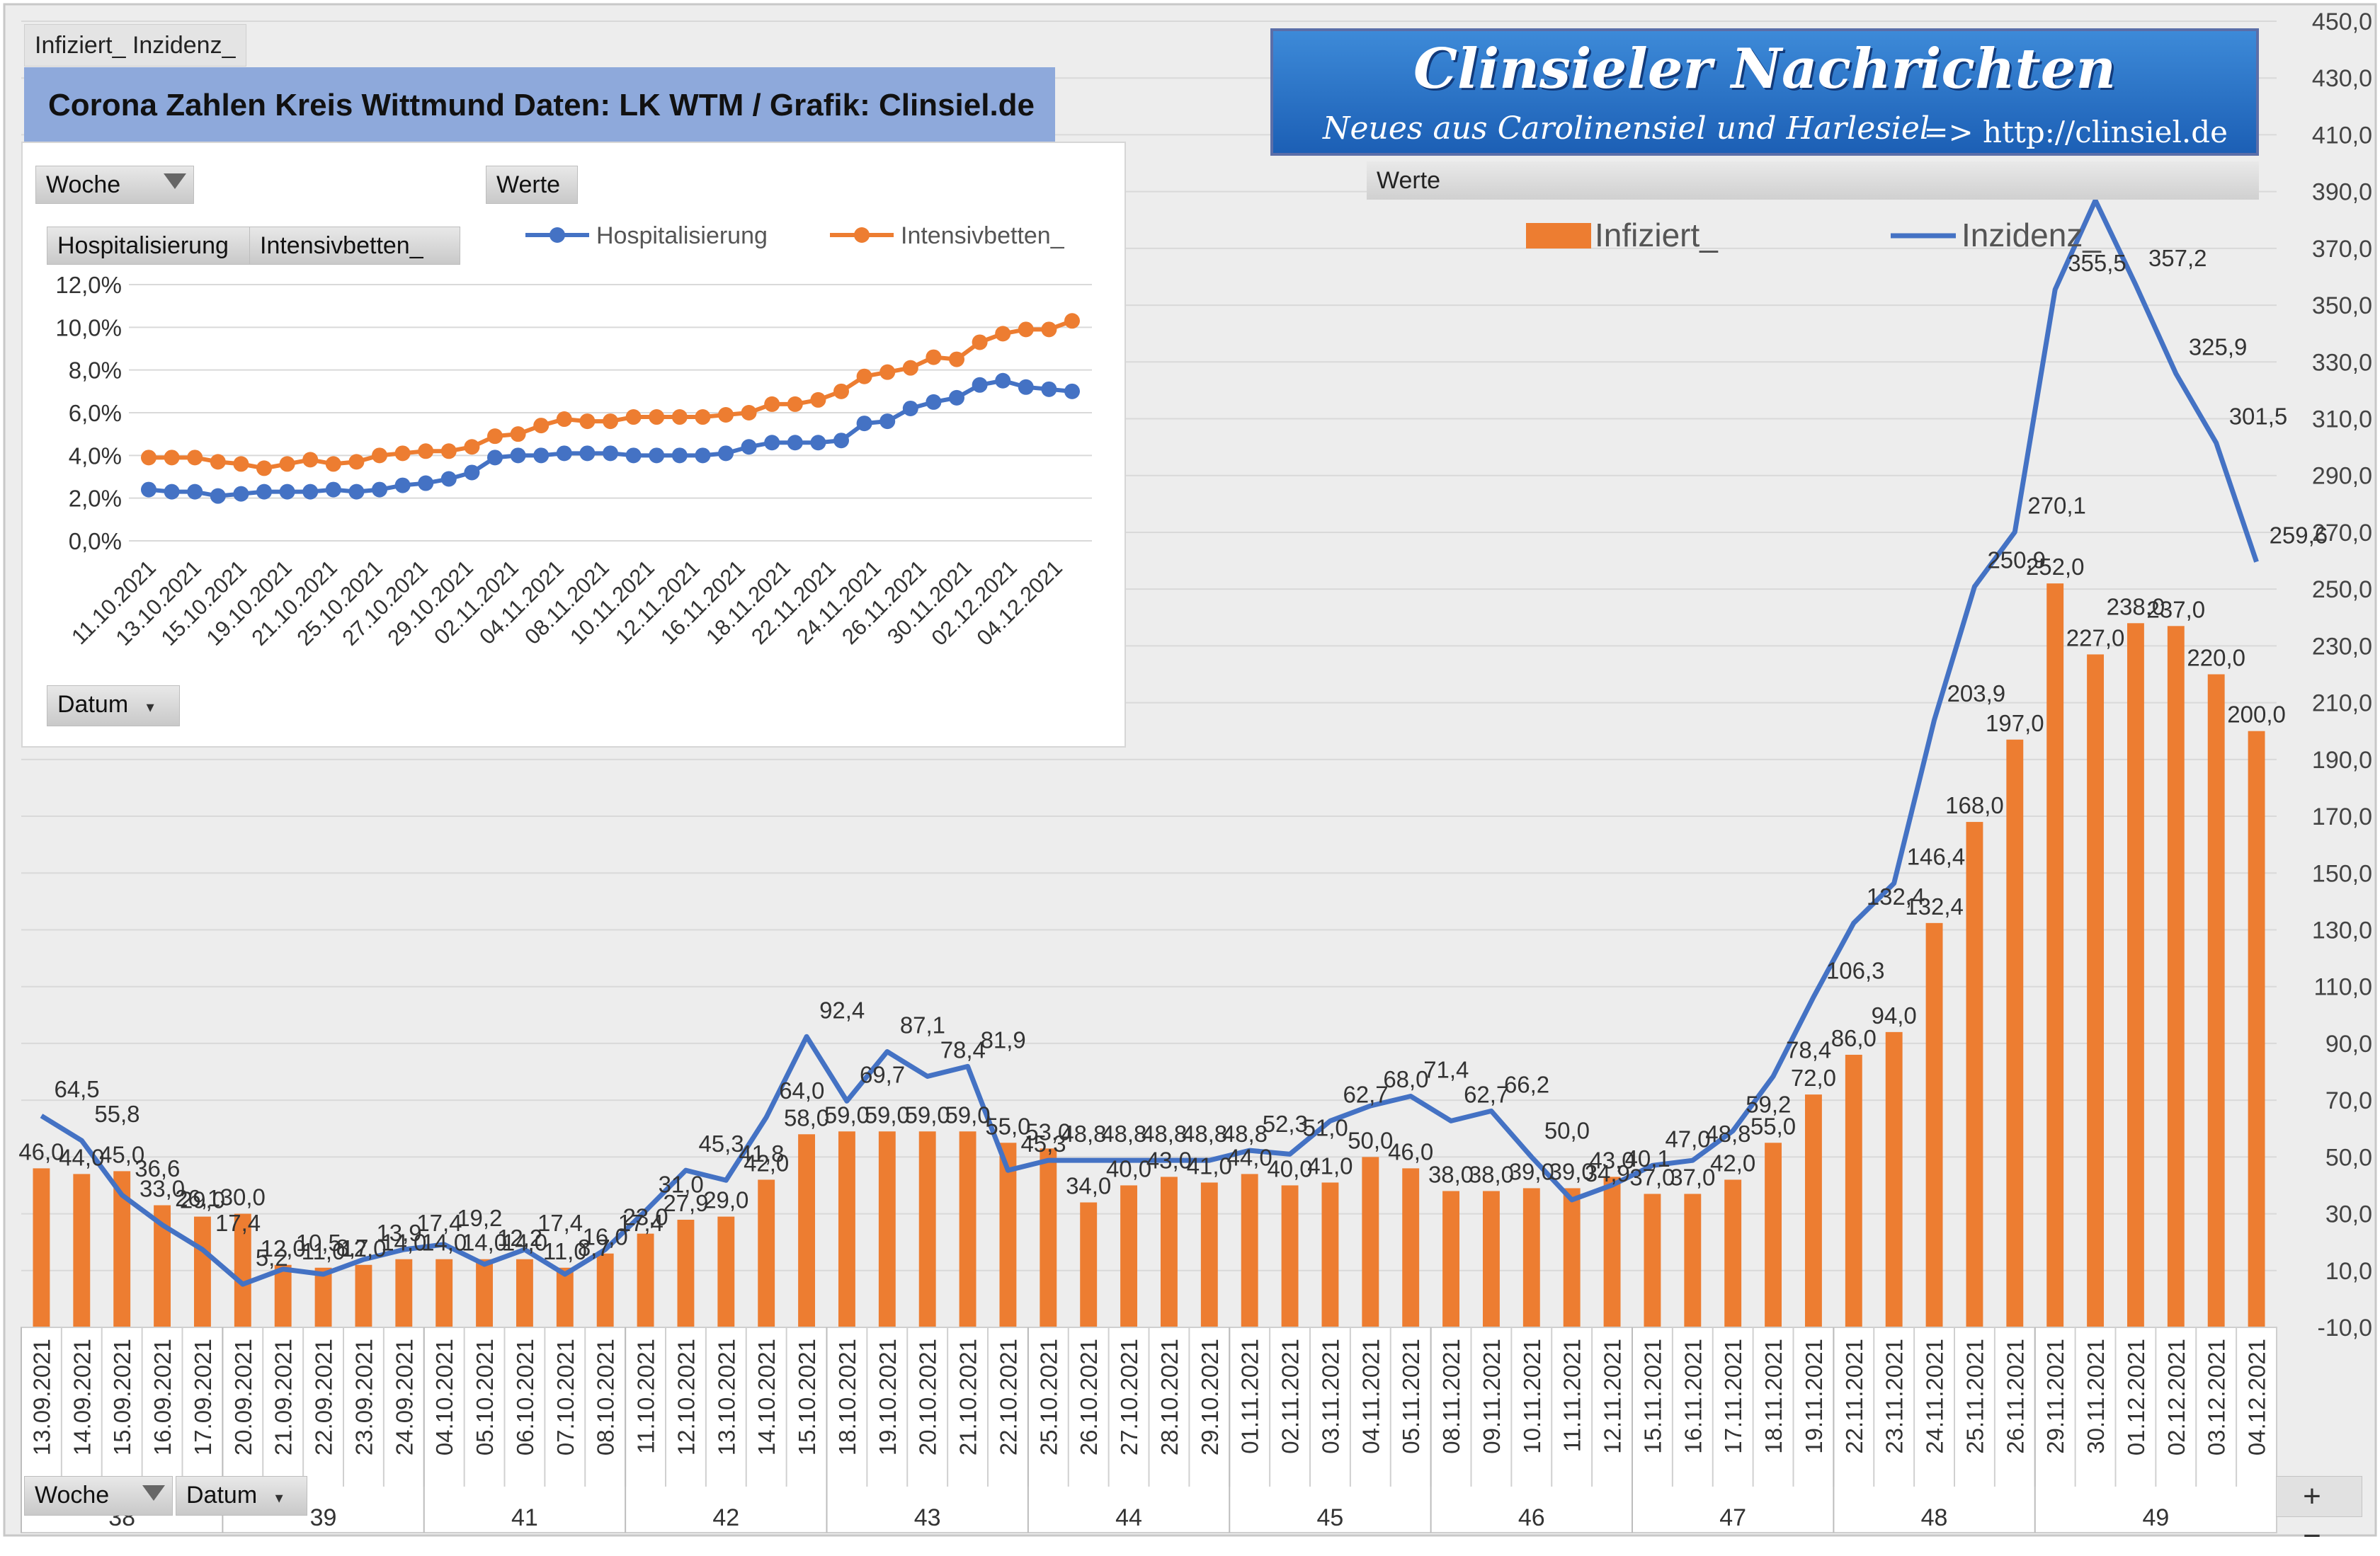 This screenshot has height=1556, width=2380. Describe the element at coordinates (2342, 817) in the screenshot. I see `y-tick-label: 170,0` at that location.